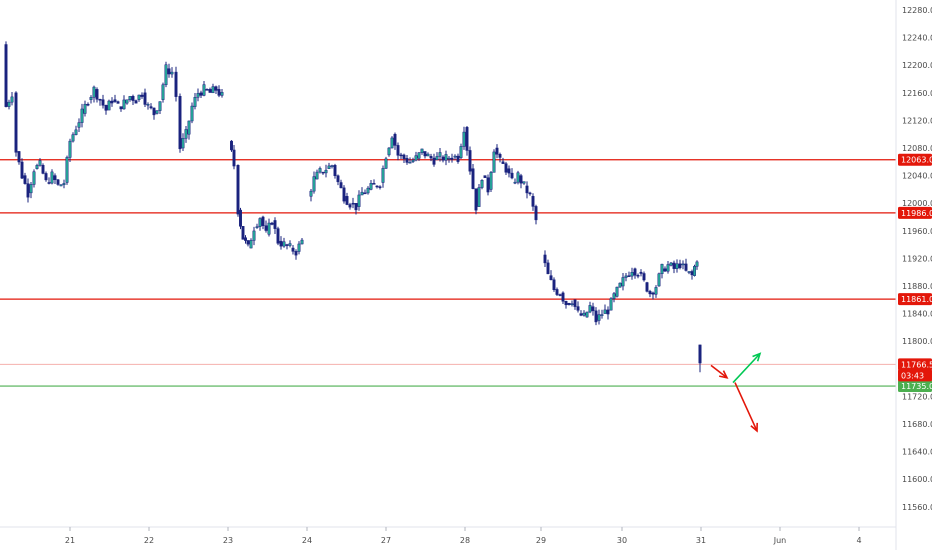 This screenshot has width=932, height=550. What do you see at coordinates (917, 10) in the screenshot?
I see `y-tick-label: 12280.0` at bounding box center [917, 10].